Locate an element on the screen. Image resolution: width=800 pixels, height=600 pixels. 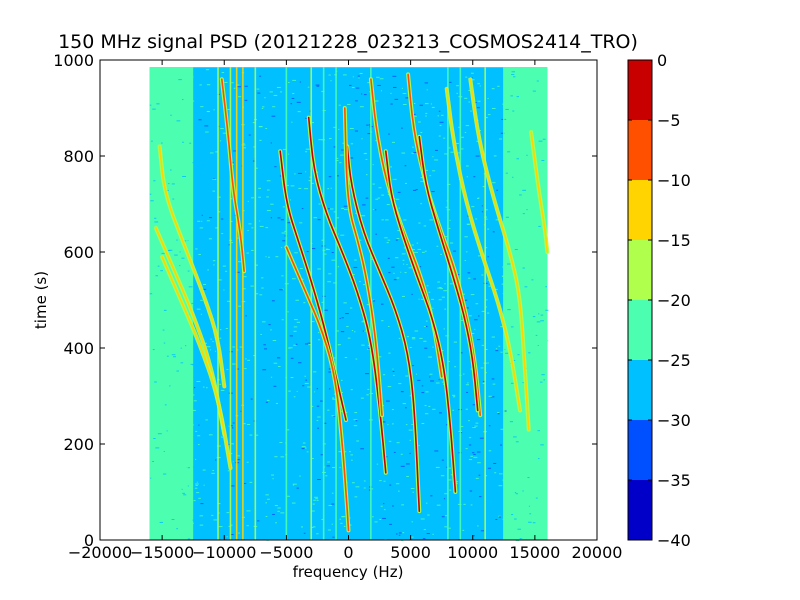
heatmap-edge-zone is located at coordinates (525, 303).